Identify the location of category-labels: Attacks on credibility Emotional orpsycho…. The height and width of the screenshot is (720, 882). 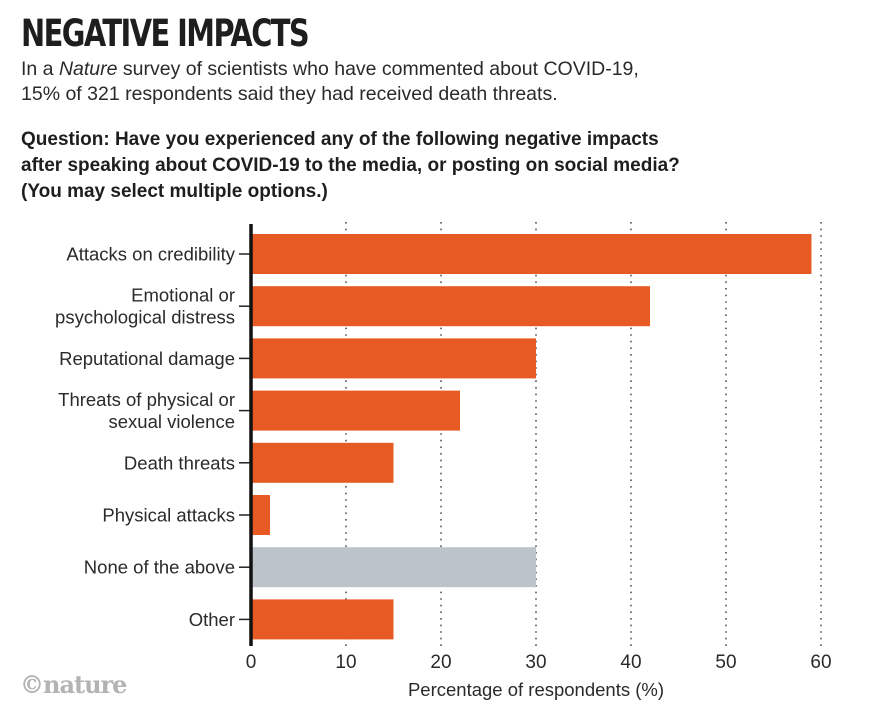
(153, 437).